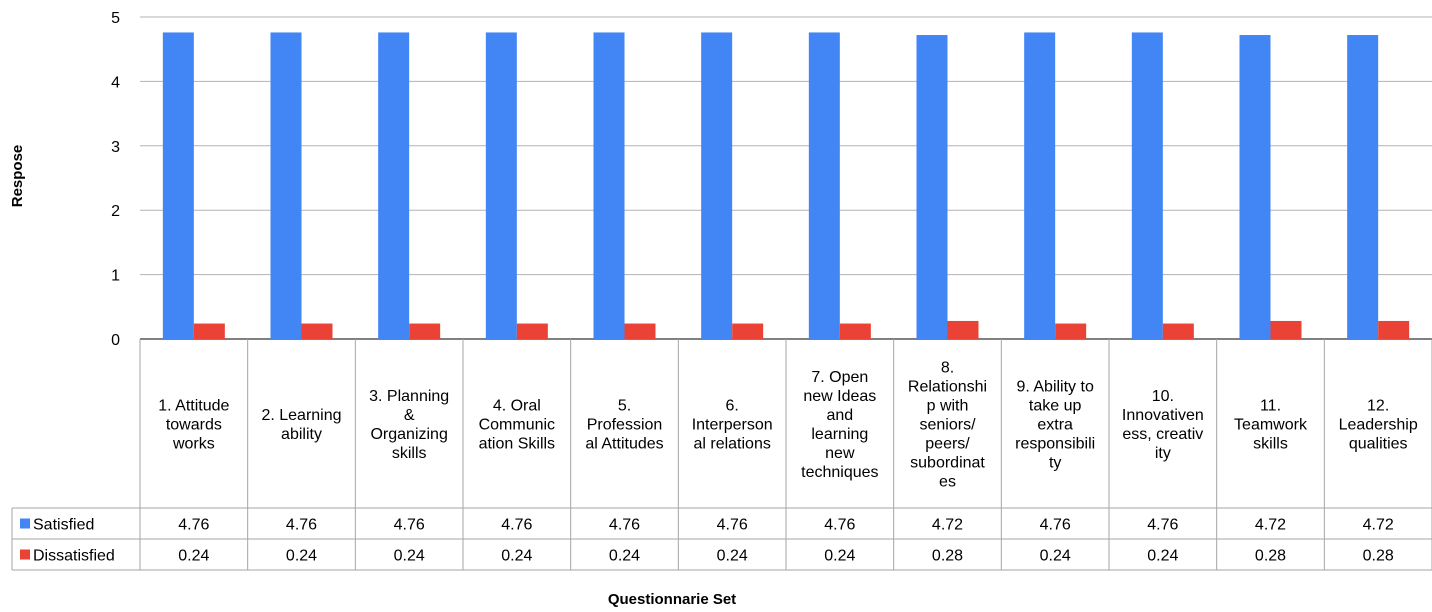 Image resolution: width=1432 pixels, height=612 pixels. What do you see at coordinates (115, 147) in the screenshot?
I see `y-tick-label: 3` at bounding box center [115, 147].